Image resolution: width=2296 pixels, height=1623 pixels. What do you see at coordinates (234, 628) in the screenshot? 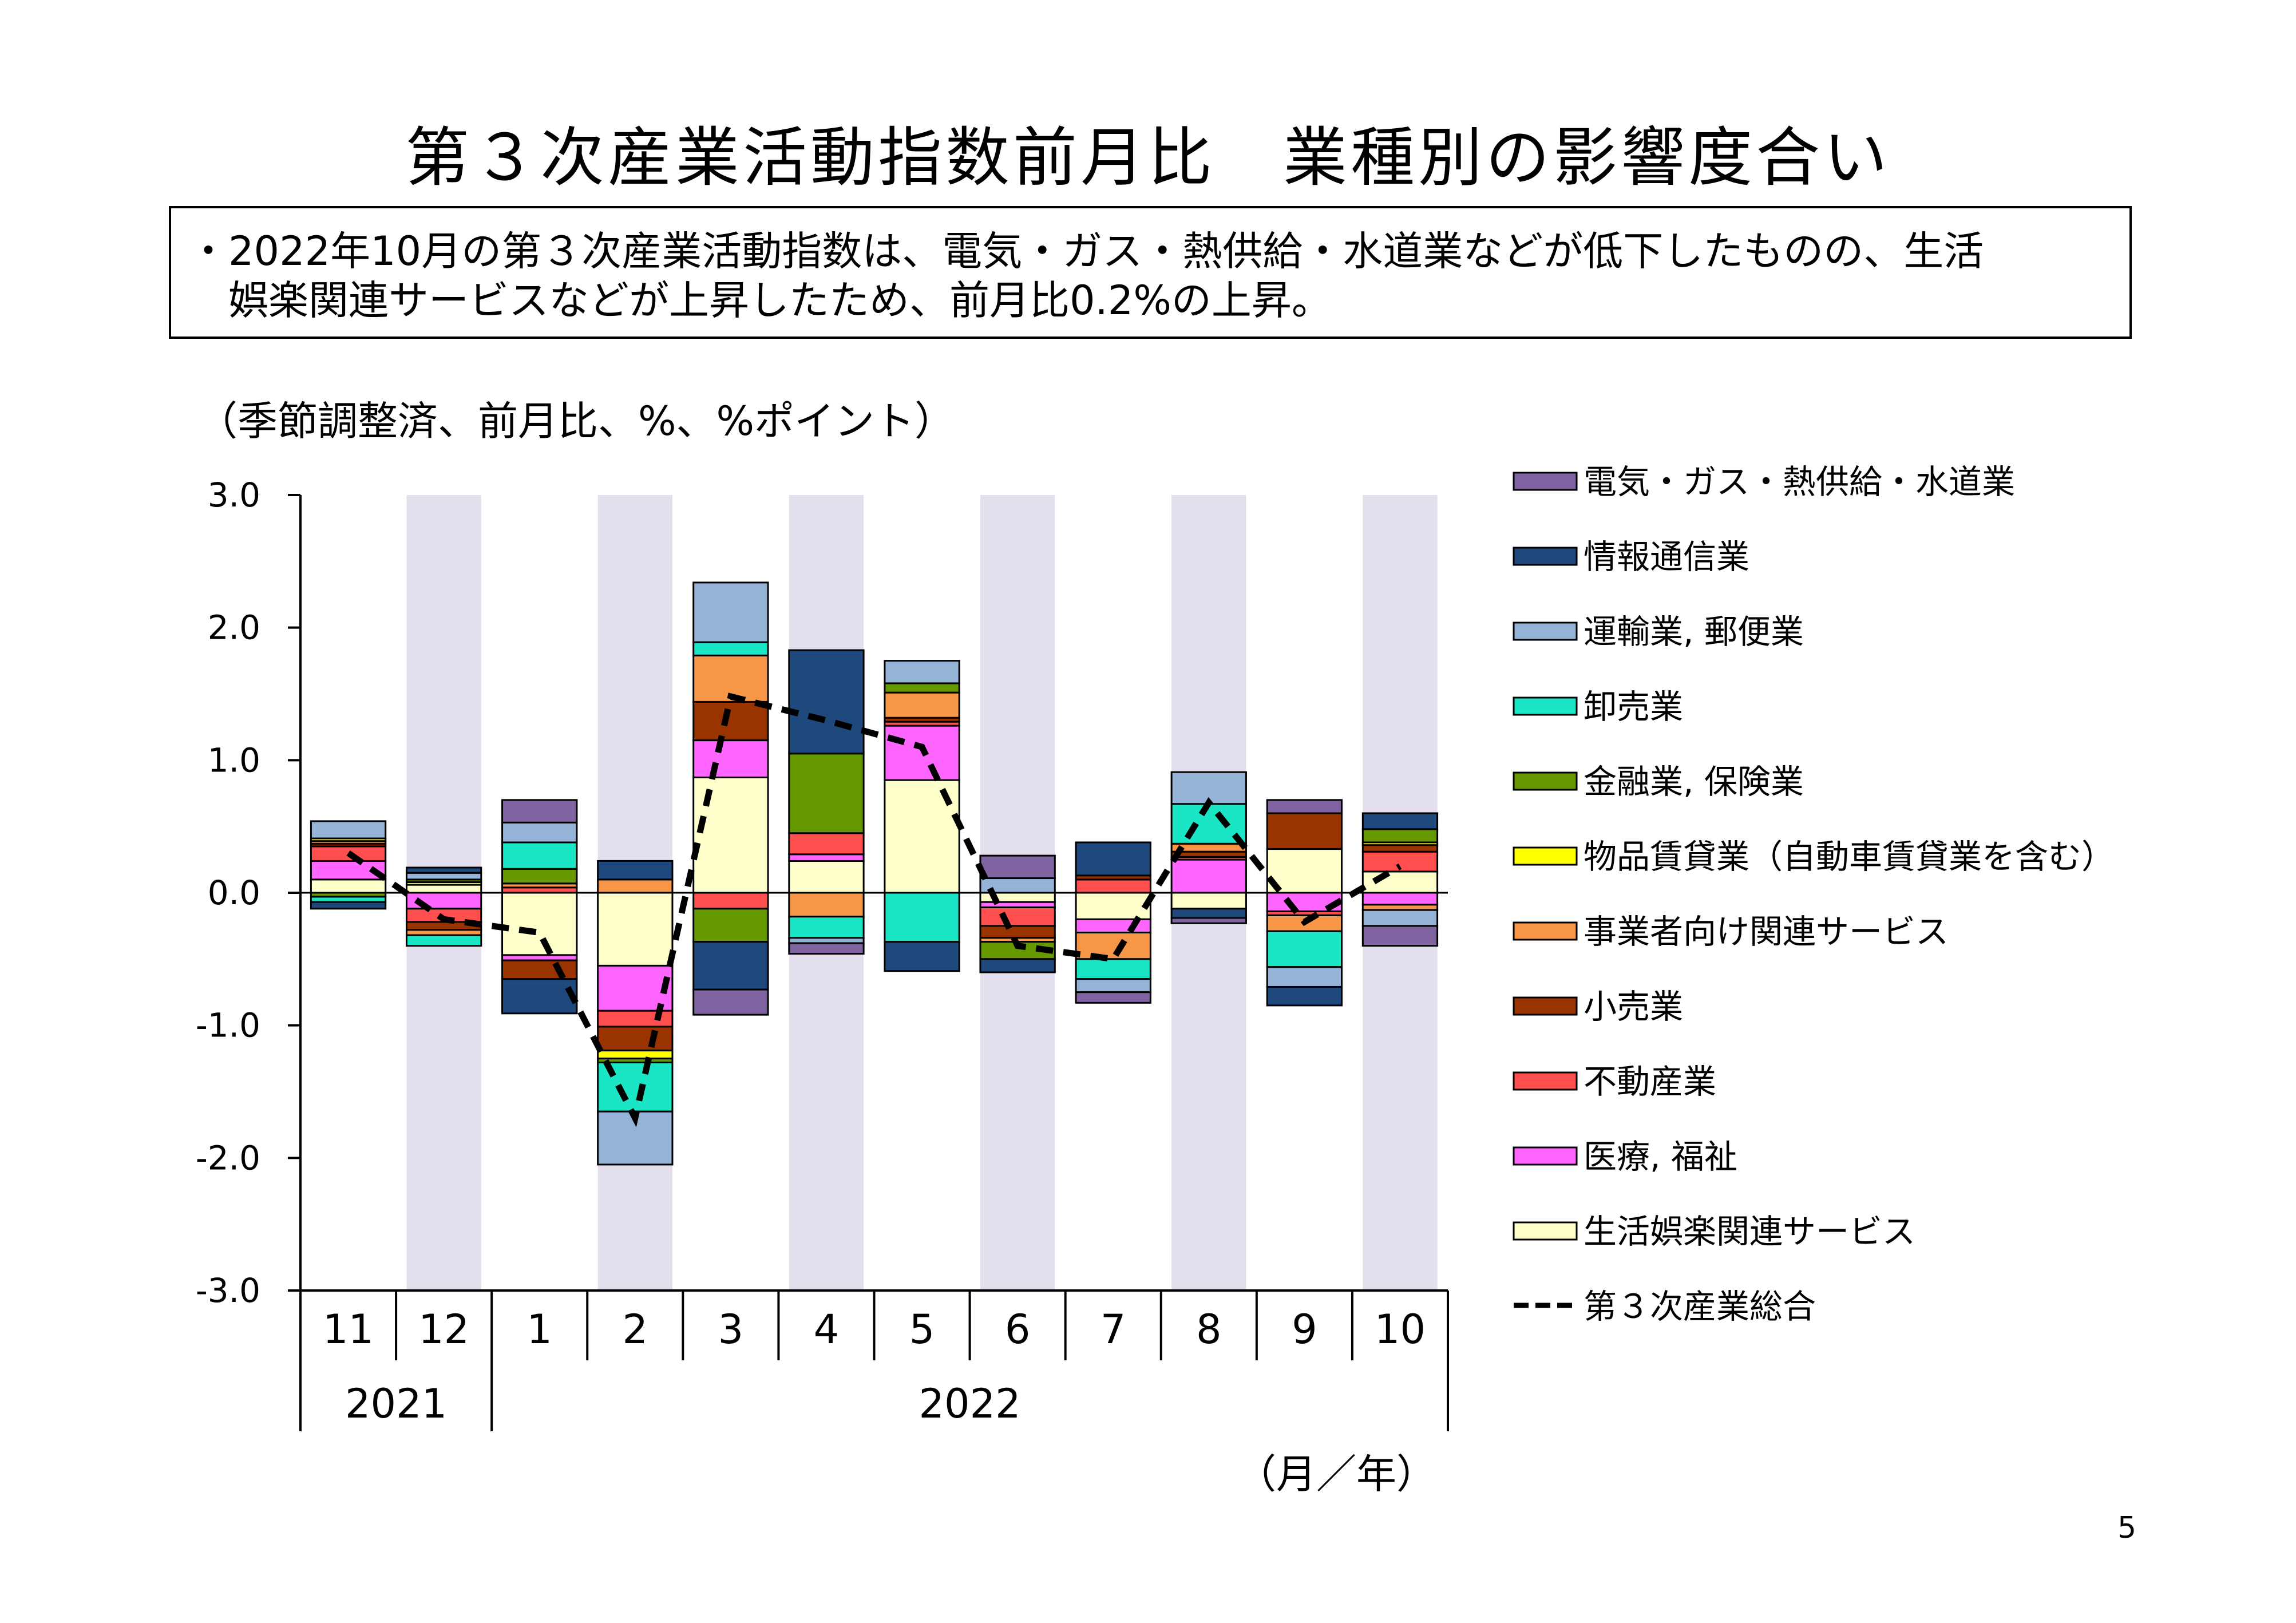
I see `y-tick-label: 2.0` at bounding box center [234, 628].